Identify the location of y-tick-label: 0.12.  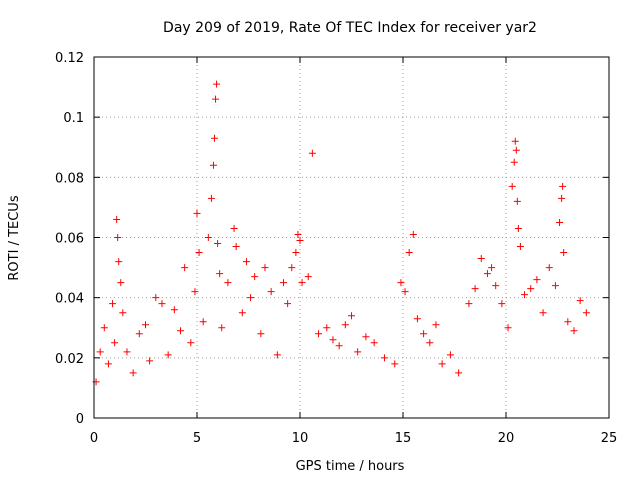
(69, 58).